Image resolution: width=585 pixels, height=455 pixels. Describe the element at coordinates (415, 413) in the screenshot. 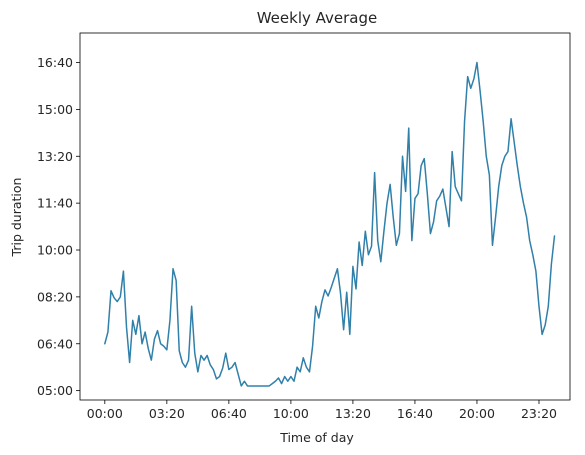

I see `x-tick-label: 16:40` at that location.